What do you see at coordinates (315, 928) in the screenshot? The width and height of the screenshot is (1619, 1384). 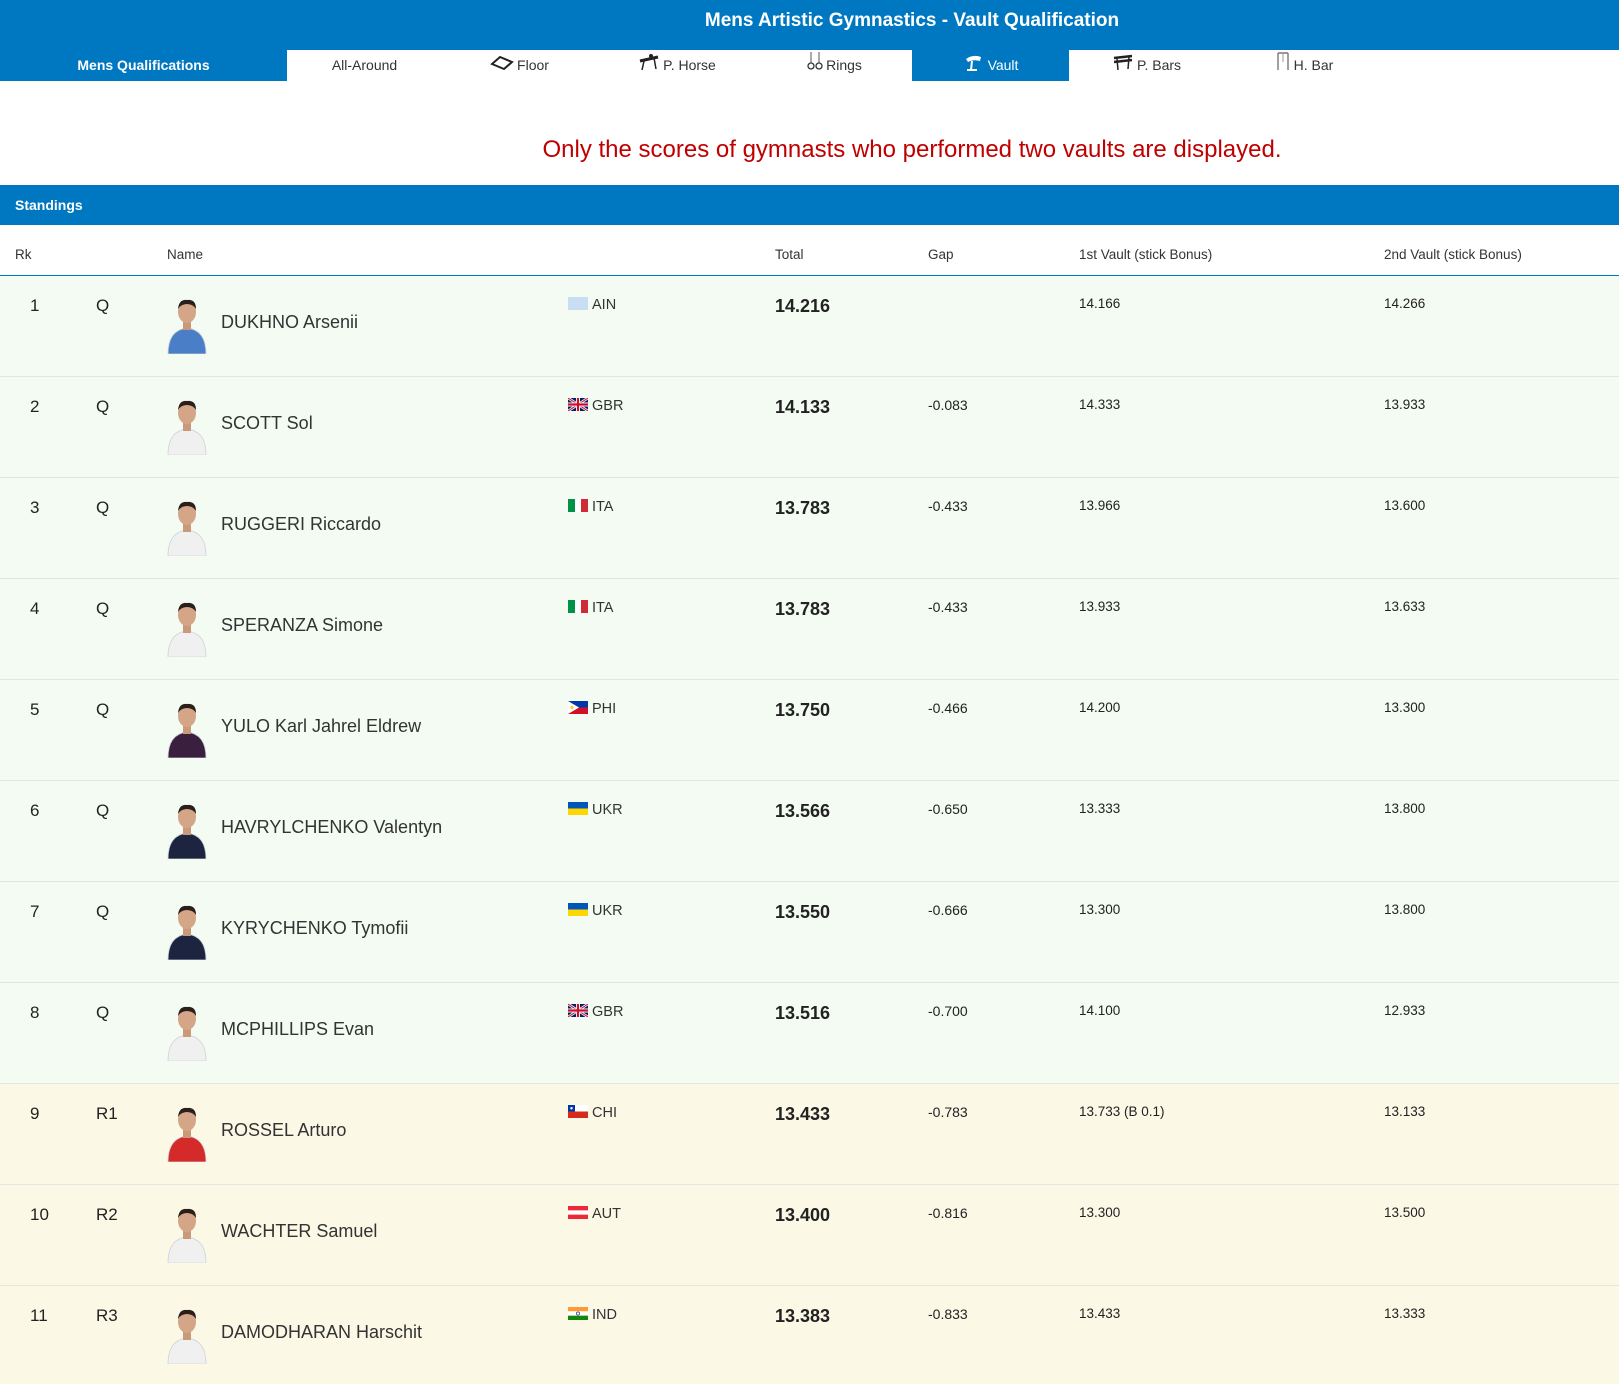 I see `athlete-name: KYRYCHENKO Tymofii` at bounding box center [315, 928].